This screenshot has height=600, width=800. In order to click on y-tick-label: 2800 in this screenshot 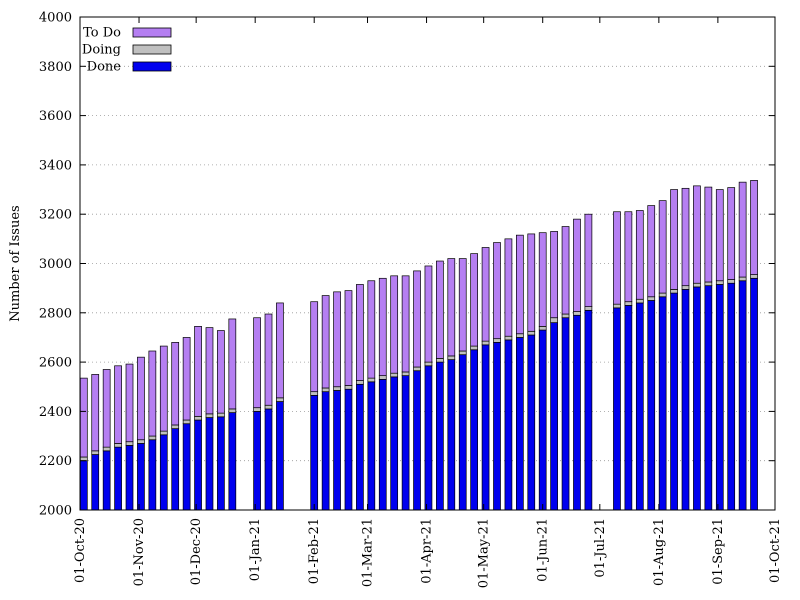, I will do `click(55, 313)`.